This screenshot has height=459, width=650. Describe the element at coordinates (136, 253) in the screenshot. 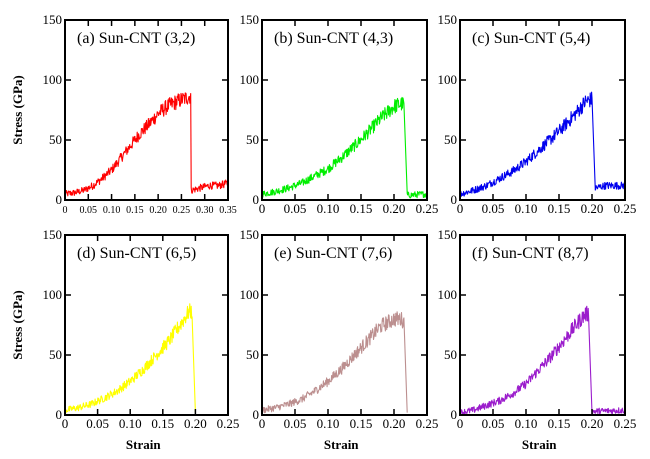

I see `panel-title-d: (d) Sun-CNT (6,5)` at that location.